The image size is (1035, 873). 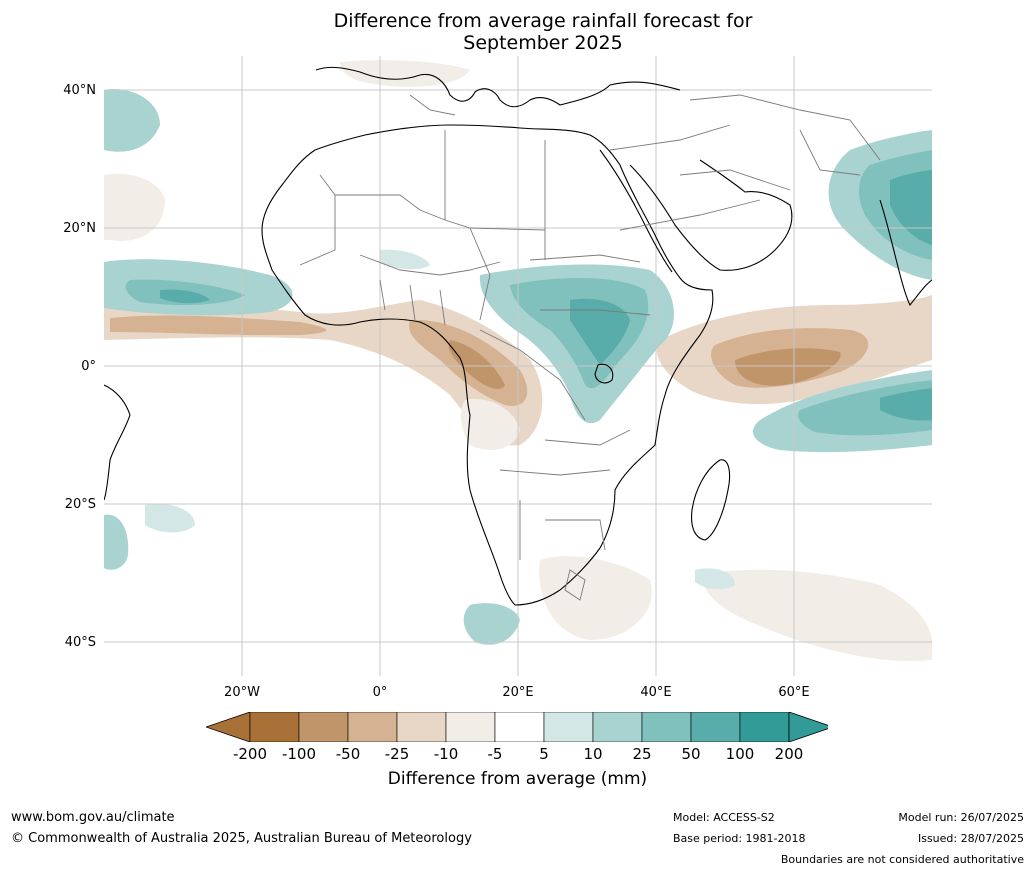 I want to click on title-line-2: September 2025, so click(x=543, y=43).